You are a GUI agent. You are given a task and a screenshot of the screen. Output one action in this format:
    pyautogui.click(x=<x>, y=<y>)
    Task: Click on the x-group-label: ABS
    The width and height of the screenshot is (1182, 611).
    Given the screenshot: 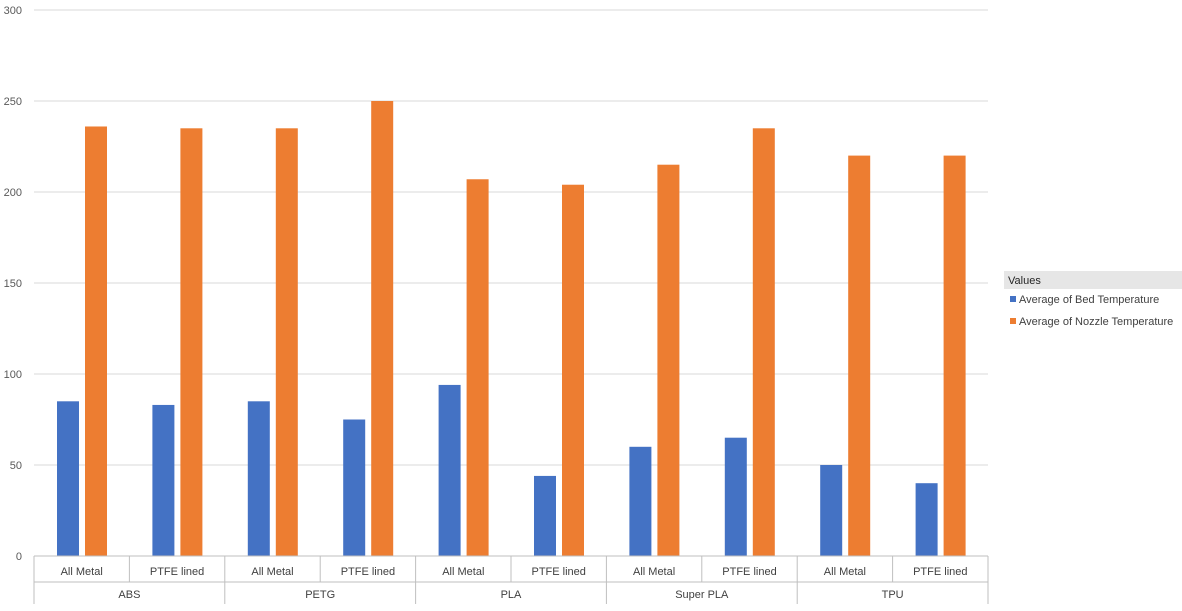 What is the action you would take?
    pyautogui.click(x=129, y=595)
    